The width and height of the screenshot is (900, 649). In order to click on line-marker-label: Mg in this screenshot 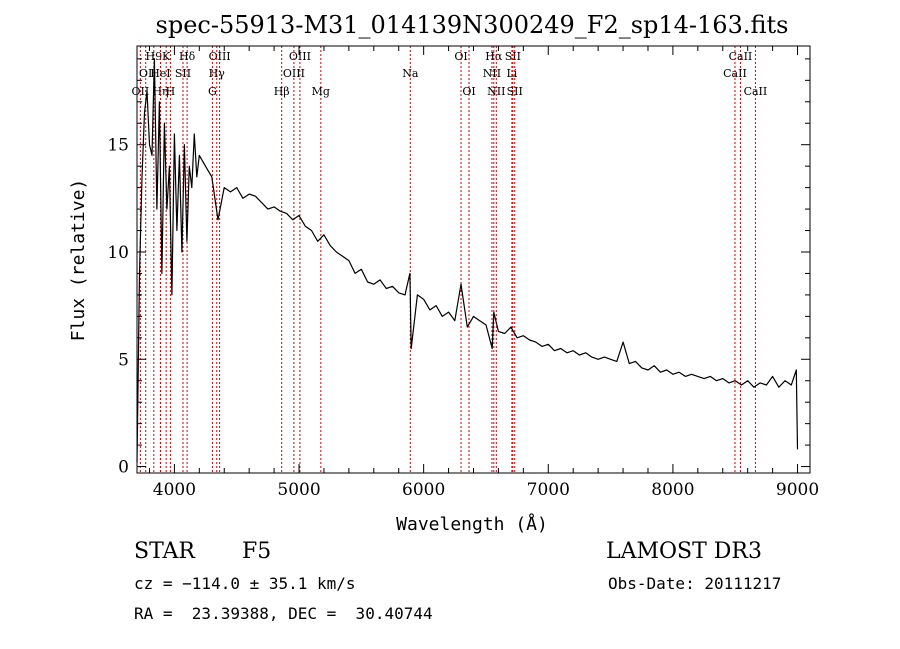, I will do `click(321, 91)`.